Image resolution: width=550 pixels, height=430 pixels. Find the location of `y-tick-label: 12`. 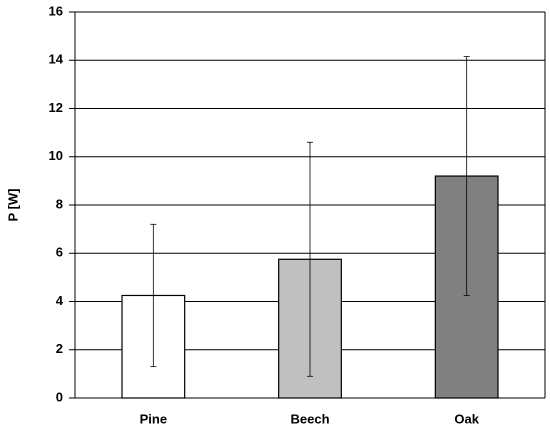

y-tick-label: 12 is located at coordinates (56, 107).